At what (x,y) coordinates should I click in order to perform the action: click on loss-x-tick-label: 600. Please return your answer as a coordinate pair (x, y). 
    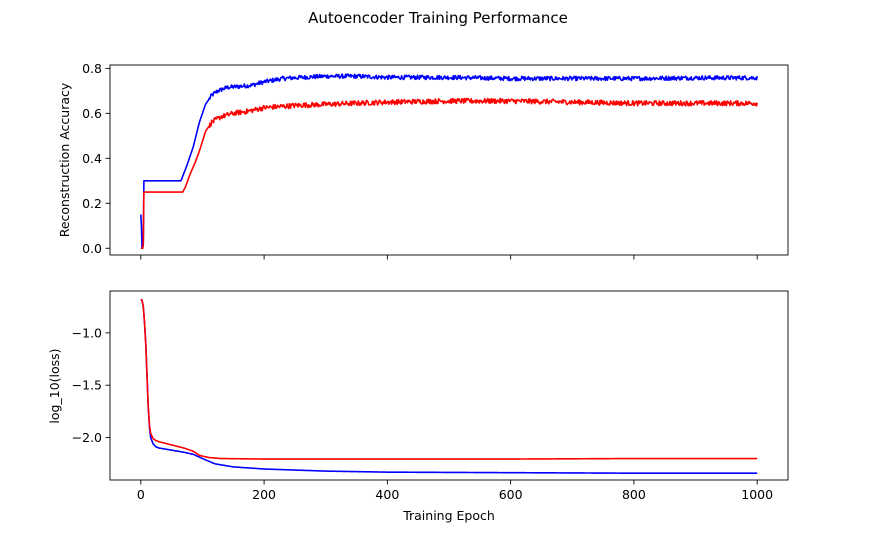
    Looking at the image, I should click on (511, 494).